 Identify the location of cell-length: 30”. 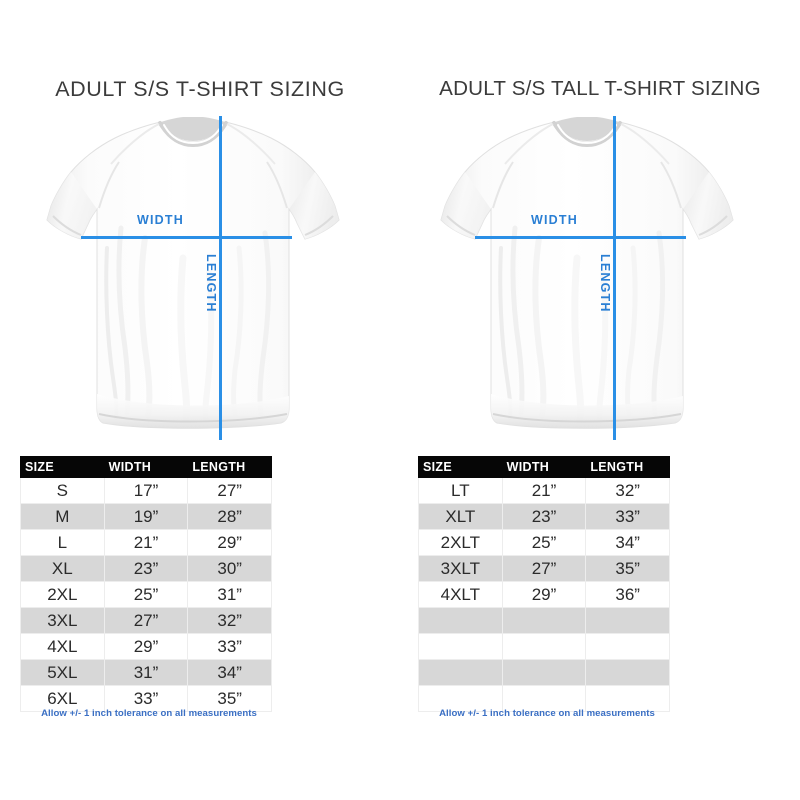
(229, 568).